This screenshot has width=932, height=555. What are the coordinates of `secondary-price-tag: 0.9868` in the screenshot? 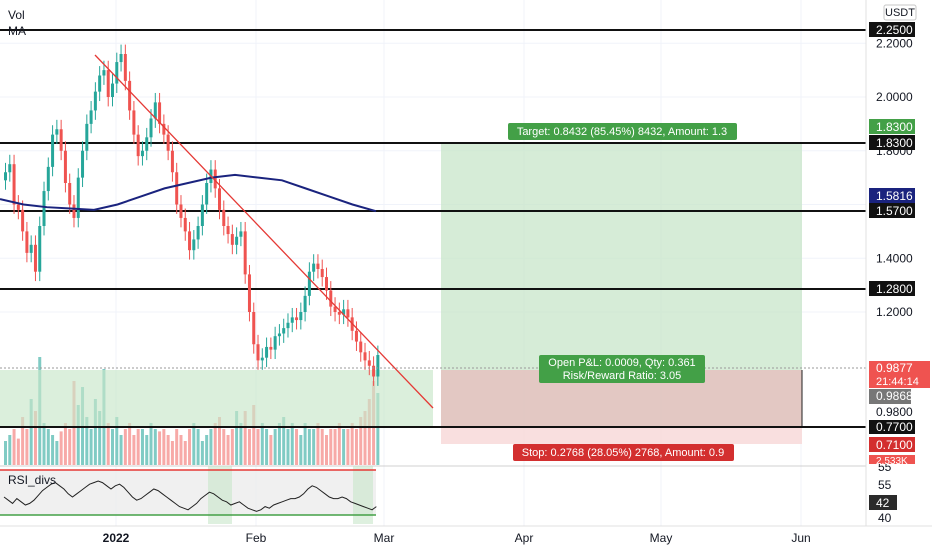 It's located at (891, 396).